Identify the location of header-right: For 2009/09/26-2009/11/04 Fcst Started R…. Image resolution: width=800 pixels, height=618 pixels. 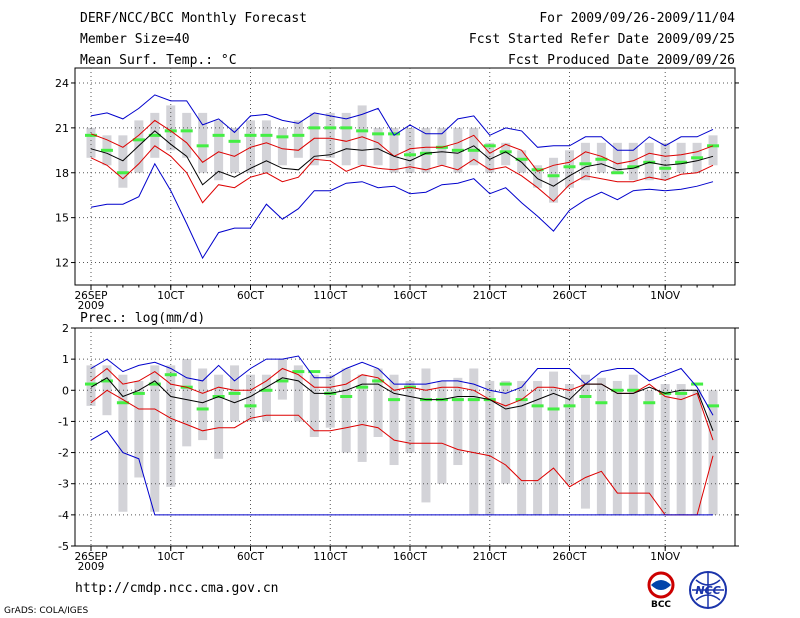
(602, 41).